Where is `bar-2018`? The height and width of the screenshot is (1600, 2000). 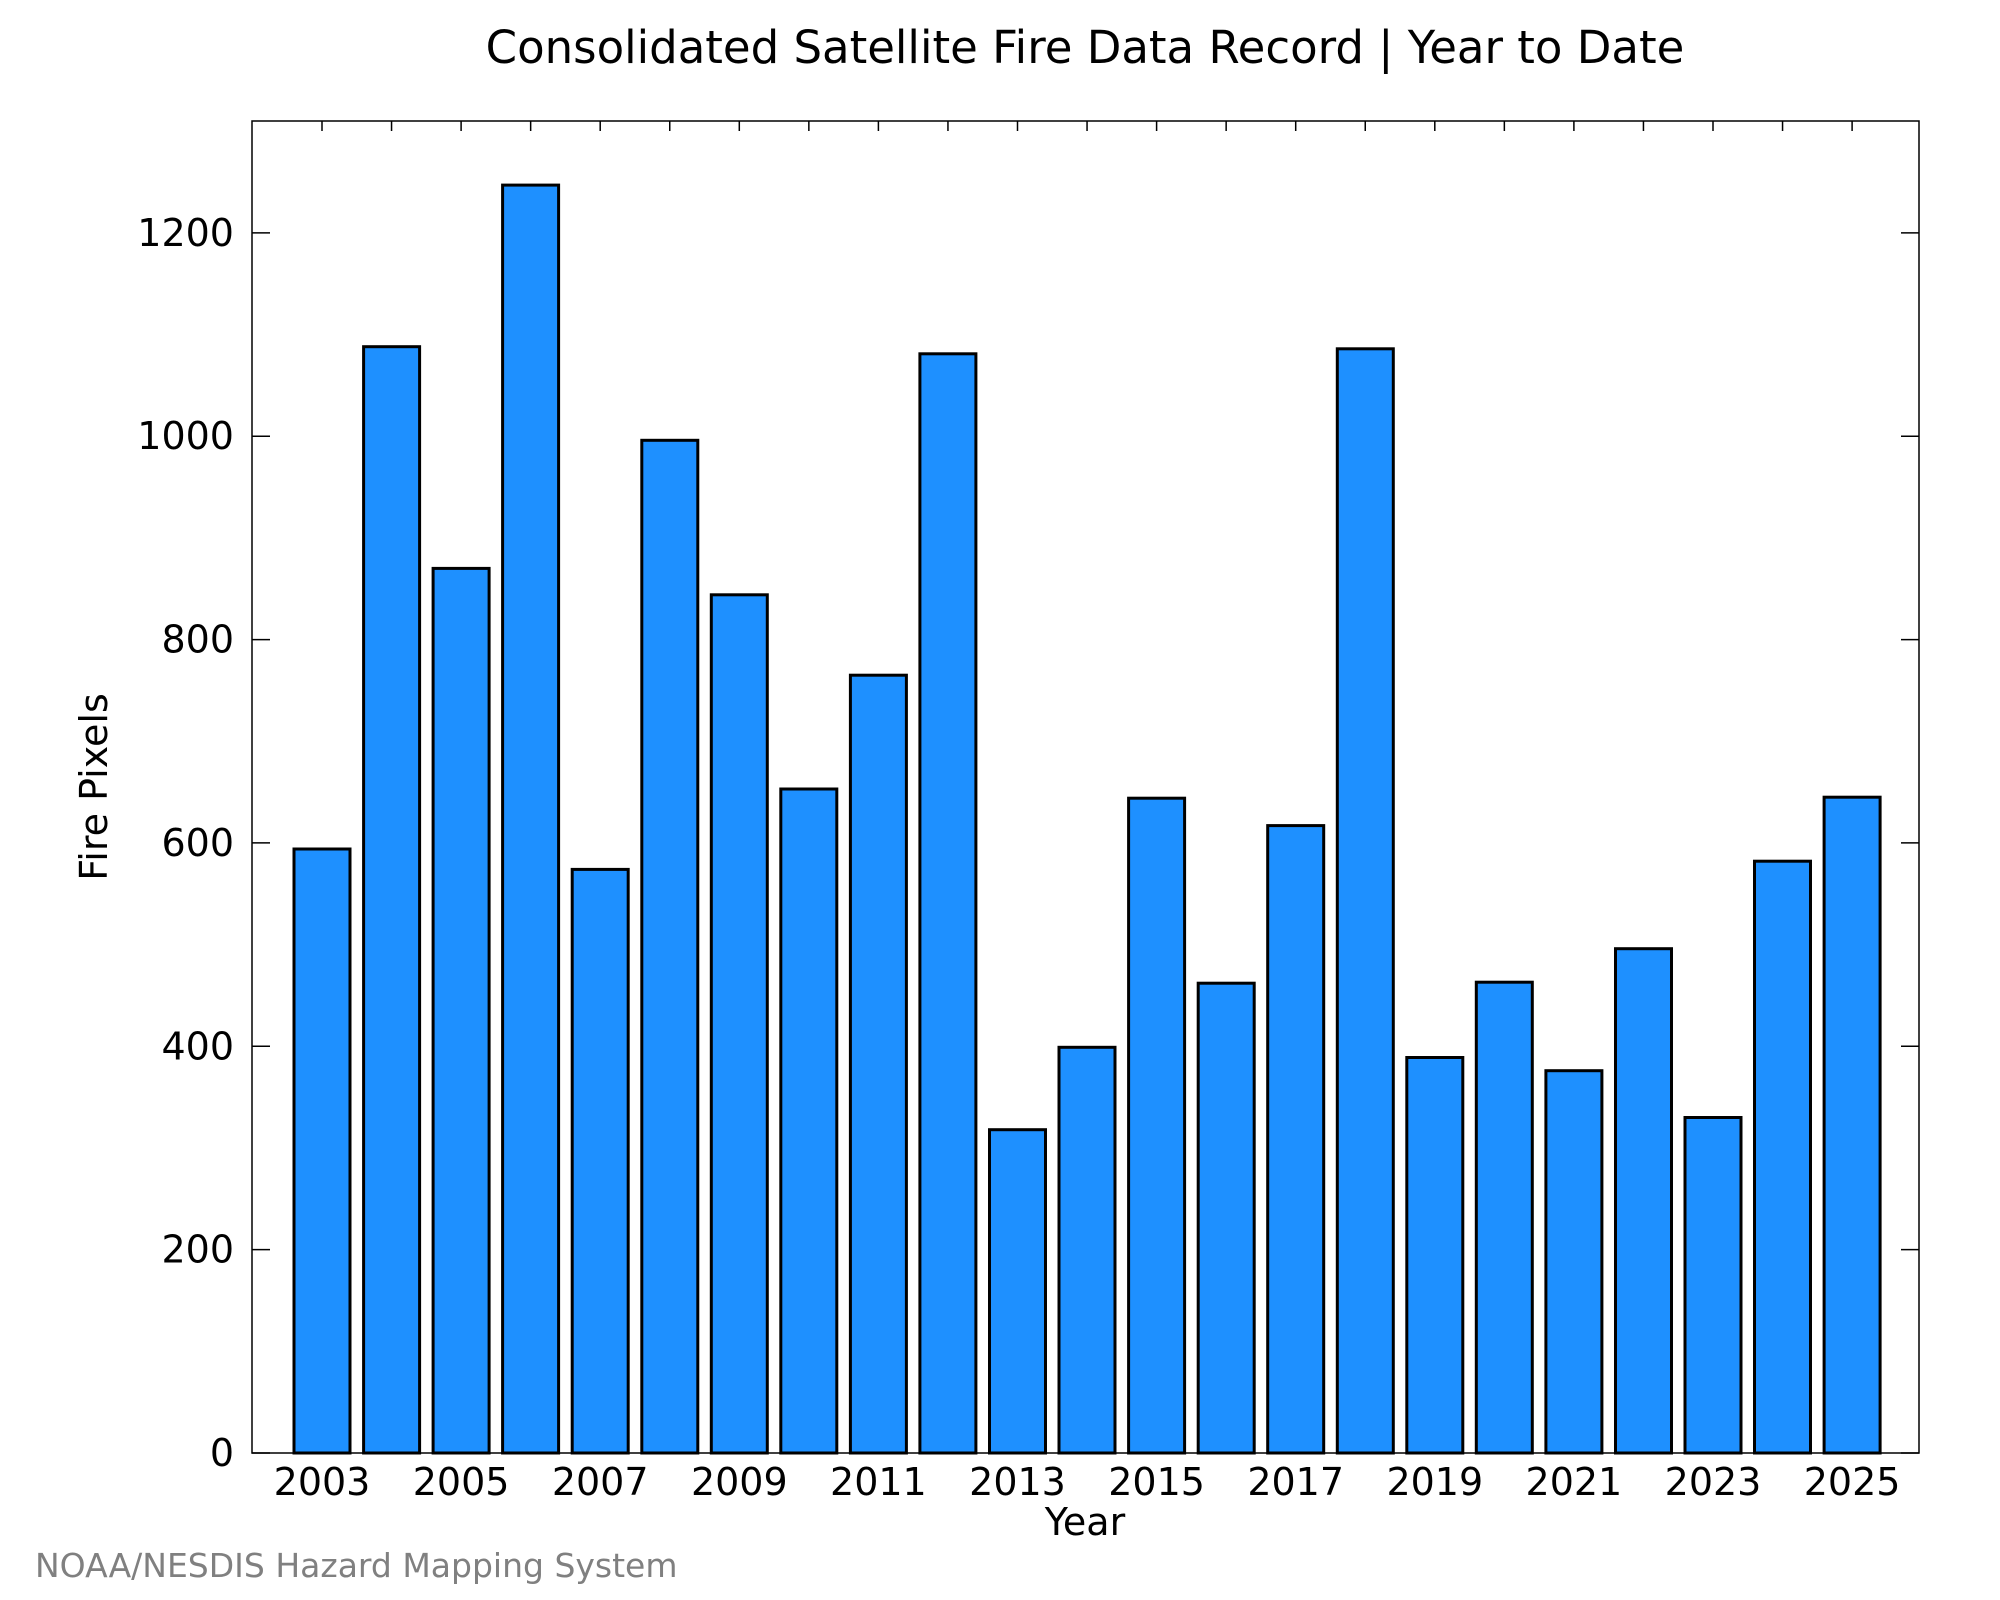
bar-2018 is located at coordinates (1365, 901).